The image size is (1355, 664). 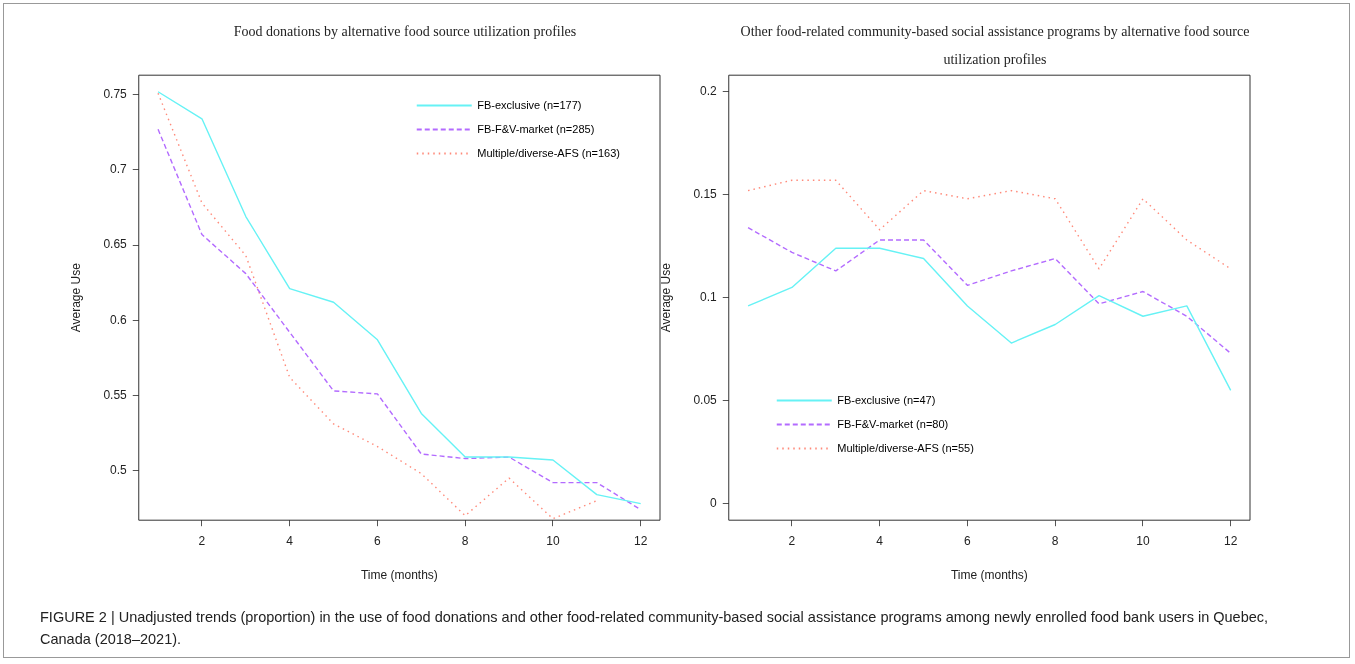 What do you see at coordinates (115, 94) in the screenshot?
I see `y-tick-label: 0.75` at bounding box center [115, 94].